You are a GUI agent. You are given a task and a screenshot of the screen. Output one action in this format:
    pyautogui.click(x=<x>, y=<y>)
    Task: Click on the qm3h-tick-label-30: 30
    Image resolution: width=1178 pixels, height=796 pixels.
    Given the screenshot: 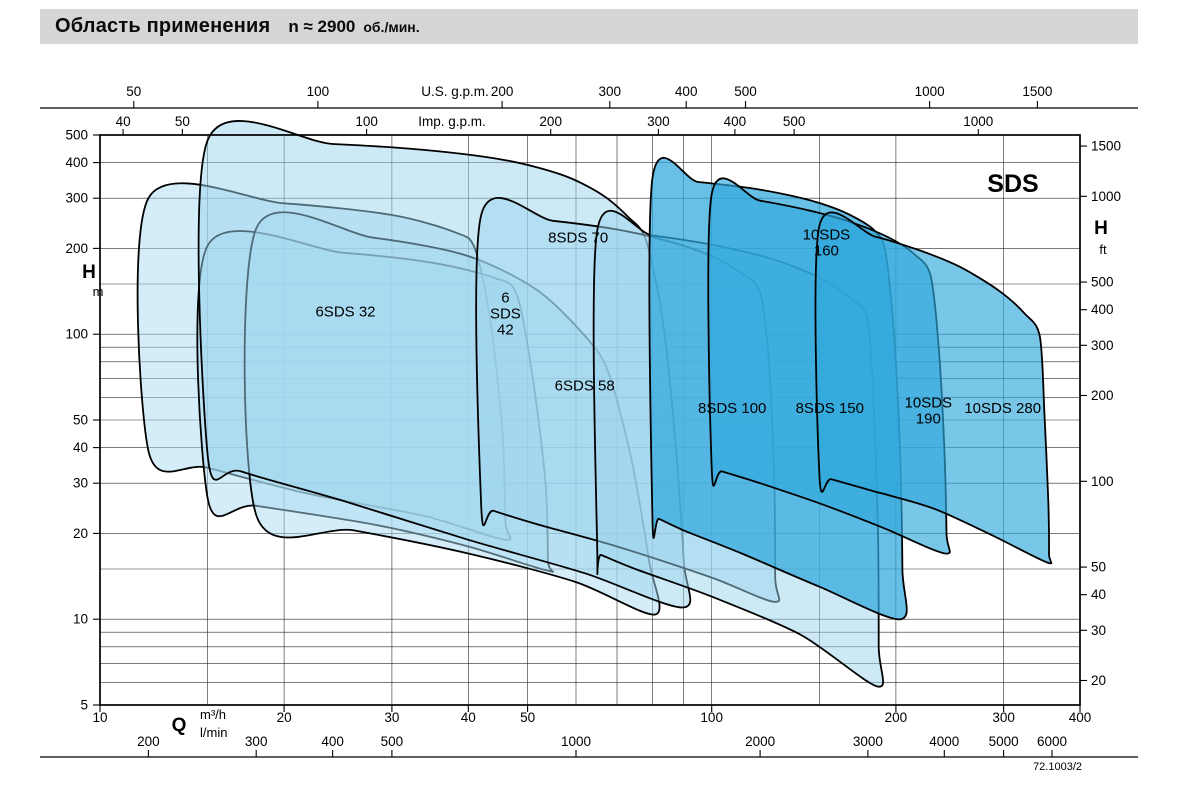 What is the action you would take?
    pyautogui.click(x=391, y=717)
    